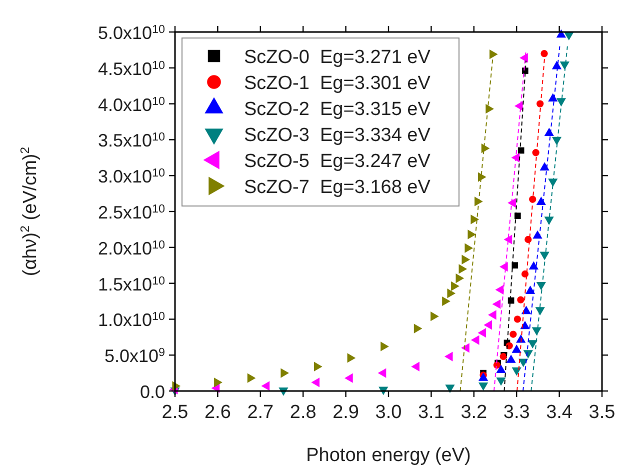  Describe the element at coordinates (388, 455) in the screenshot. I see `x-axis-title: Photon energy (eV)` at that location.